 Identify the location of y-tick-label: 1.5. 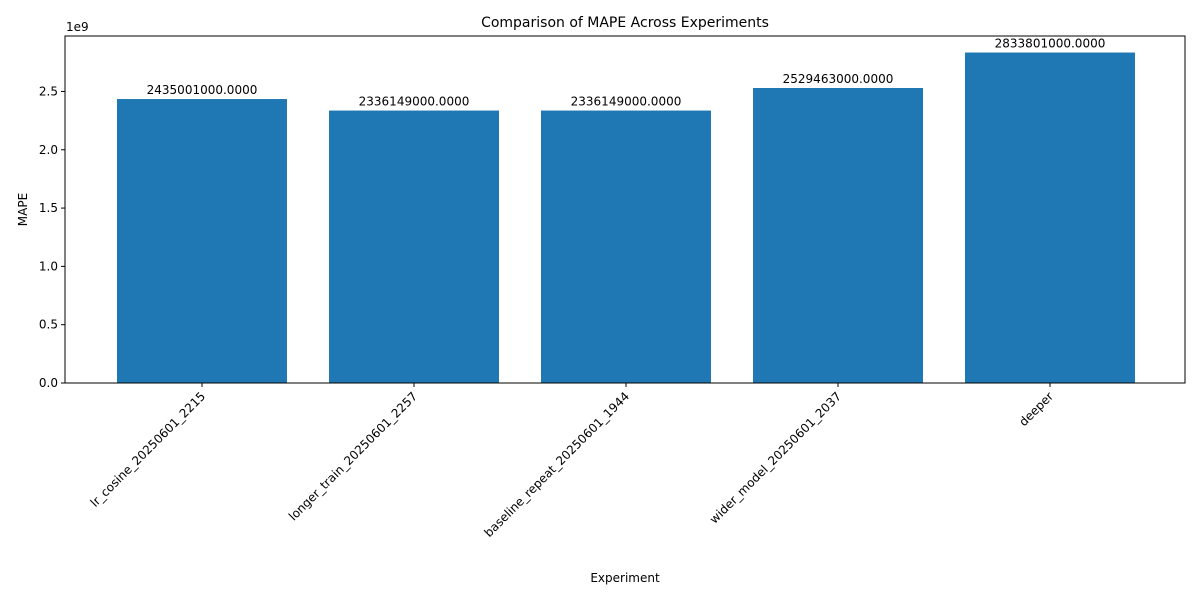
(48, 208).